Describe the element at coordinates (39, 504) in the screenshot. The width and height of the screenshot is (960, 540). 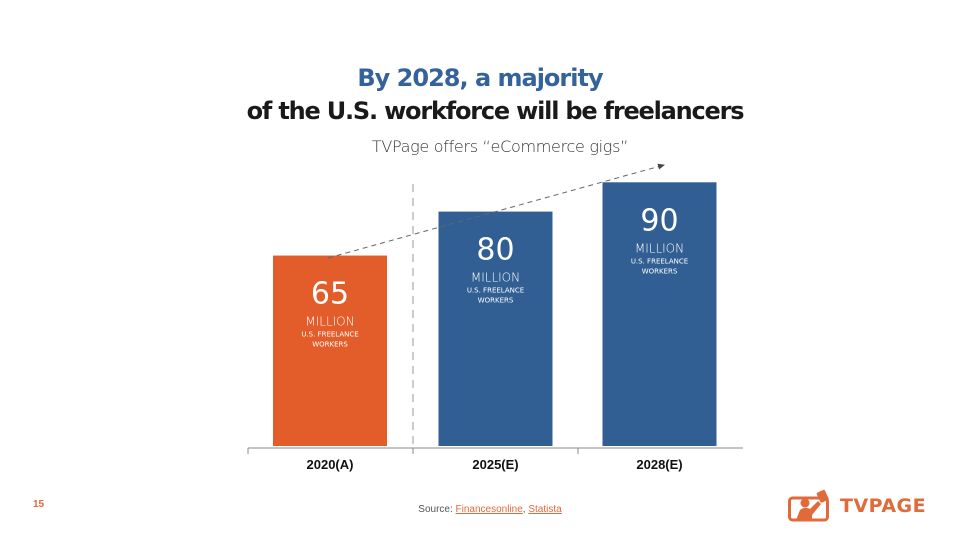
I see `page-number: 15` at that location.